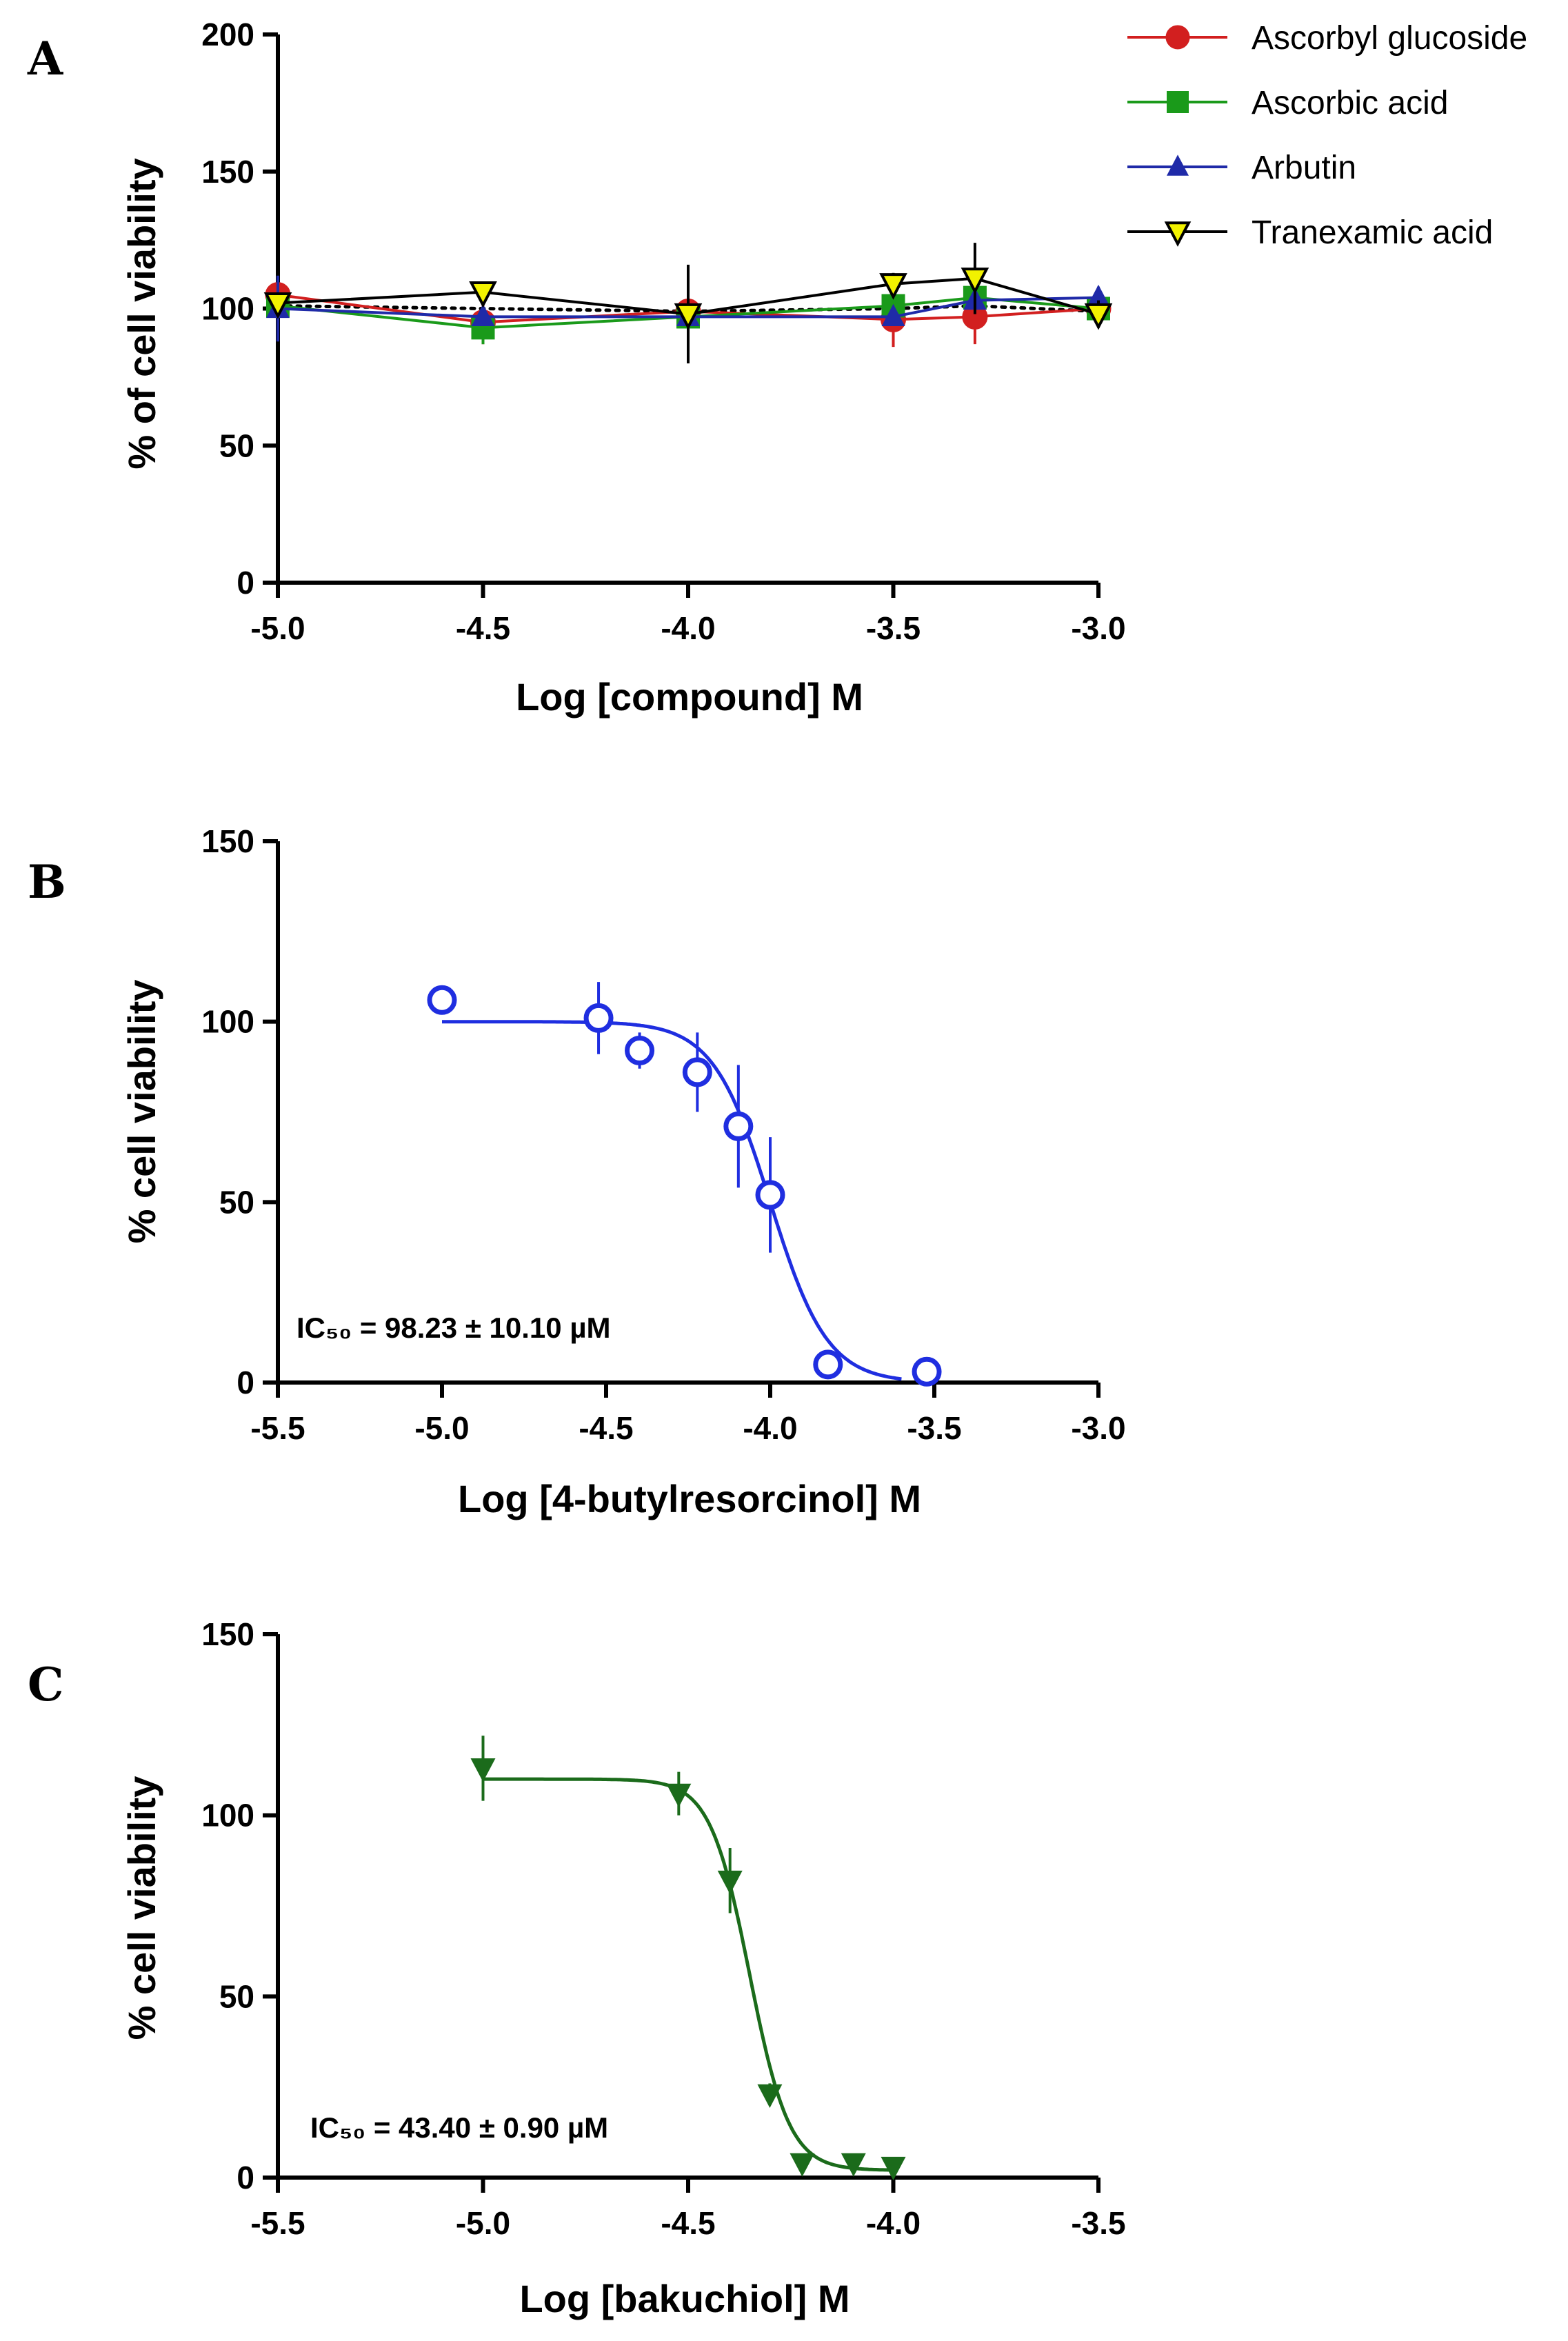  Describe the element at coordinates (47, 882) in the screenshot. I see `panel-b-label: B` at that location.